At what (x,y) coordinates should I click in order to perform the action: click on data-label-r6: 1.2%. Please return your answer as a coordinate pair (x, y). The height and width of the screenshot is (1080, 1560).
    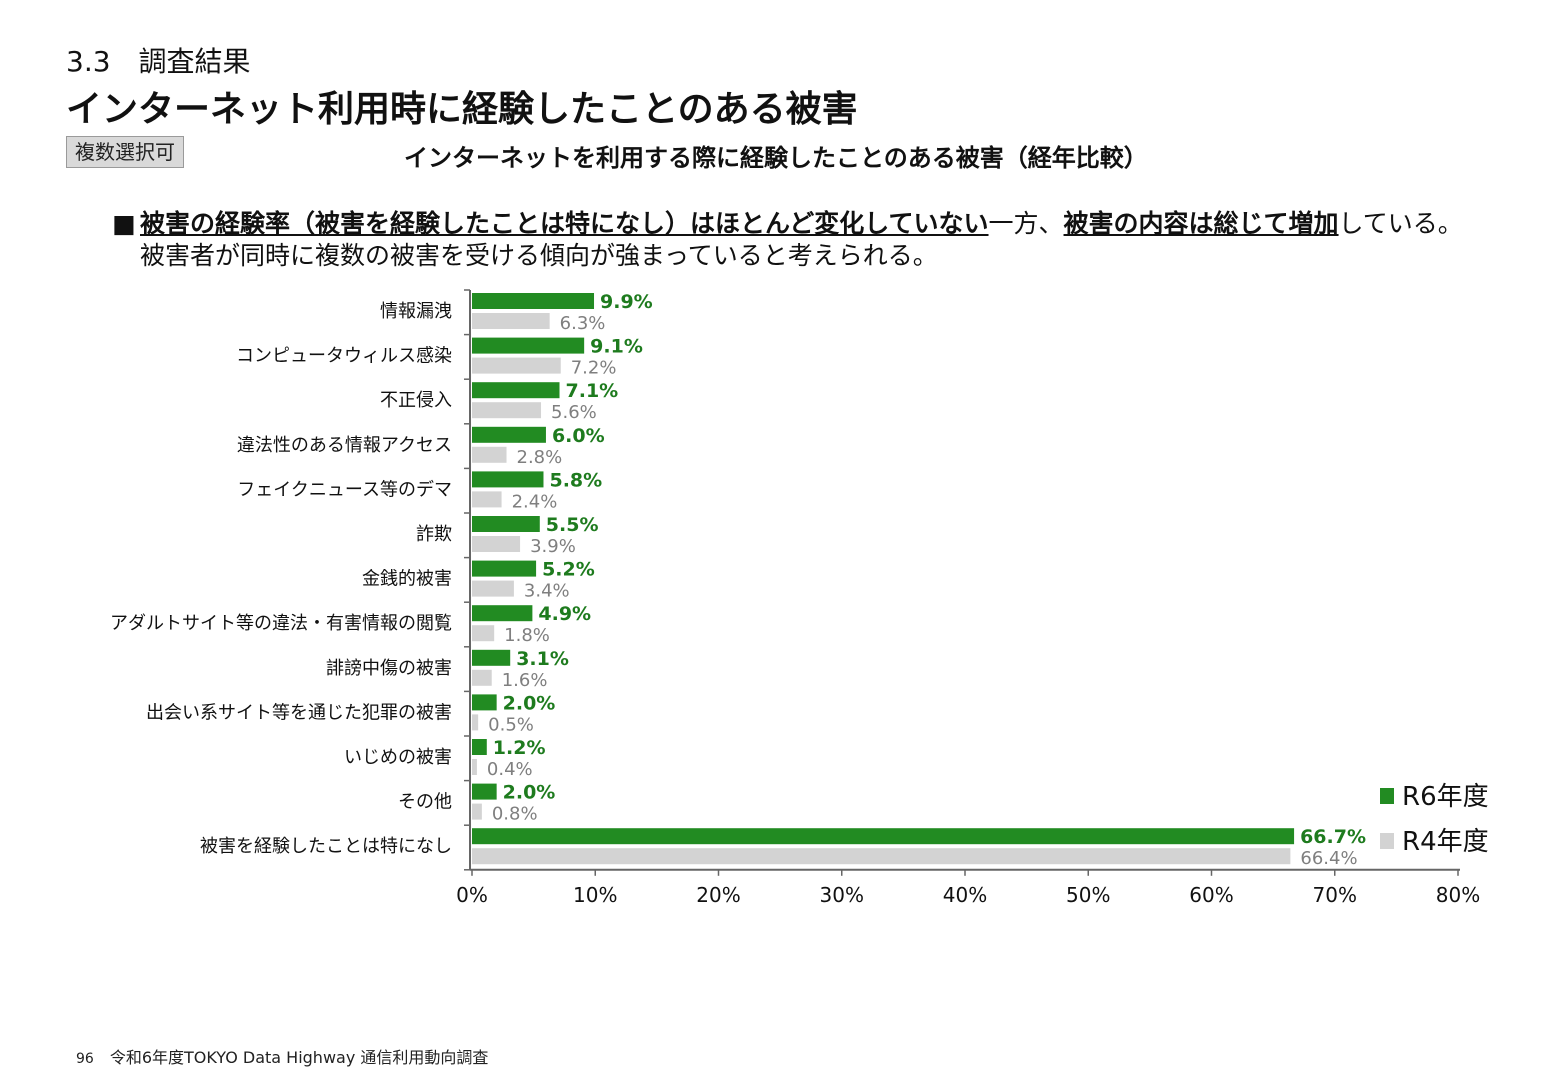
    Looking at the image, I should click on (519, 748).